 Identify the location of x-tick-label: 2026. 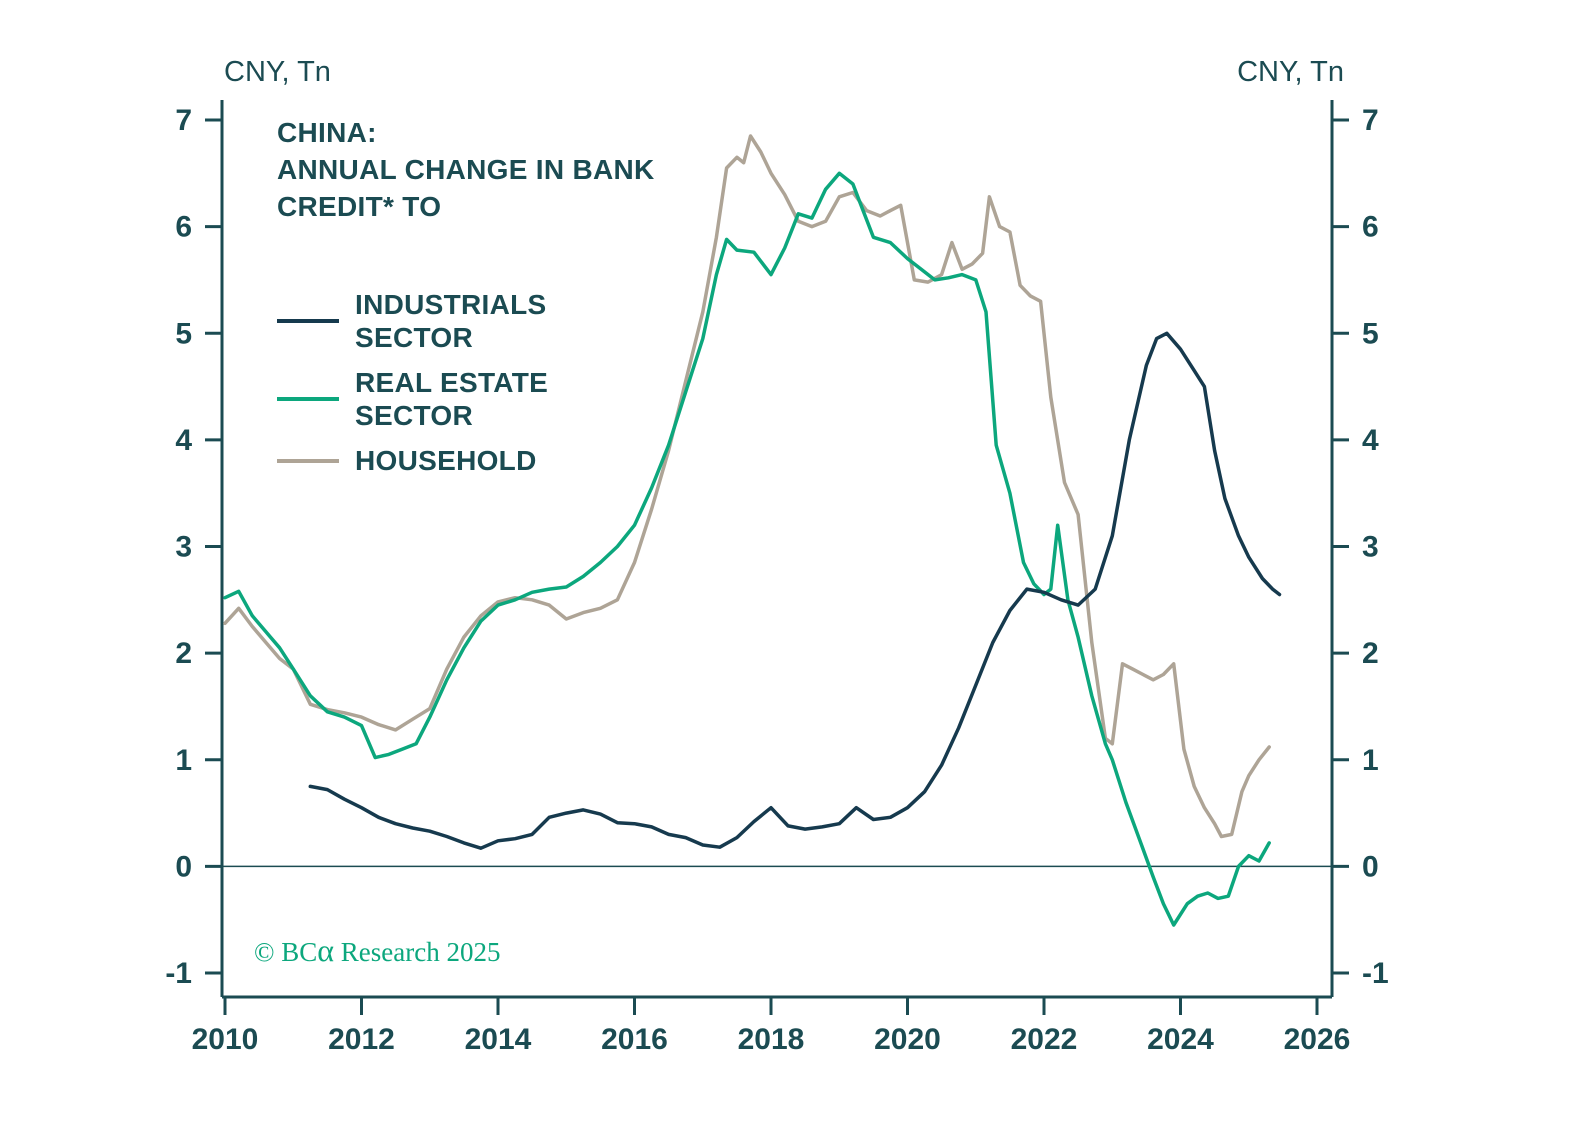
(1317, 1039).